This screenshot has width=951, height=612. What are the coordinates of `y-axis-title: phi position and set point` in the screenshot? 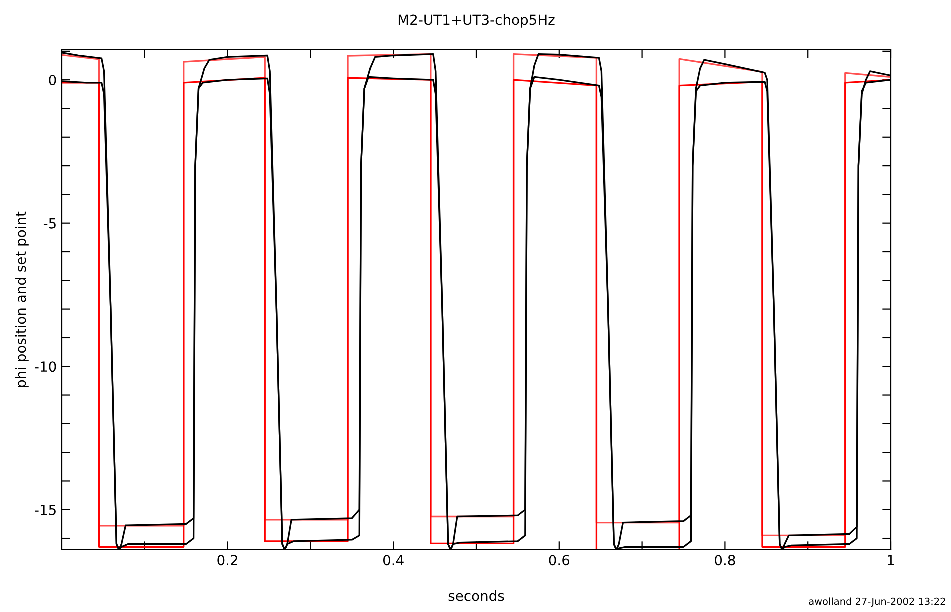 It's located at (22, 300).